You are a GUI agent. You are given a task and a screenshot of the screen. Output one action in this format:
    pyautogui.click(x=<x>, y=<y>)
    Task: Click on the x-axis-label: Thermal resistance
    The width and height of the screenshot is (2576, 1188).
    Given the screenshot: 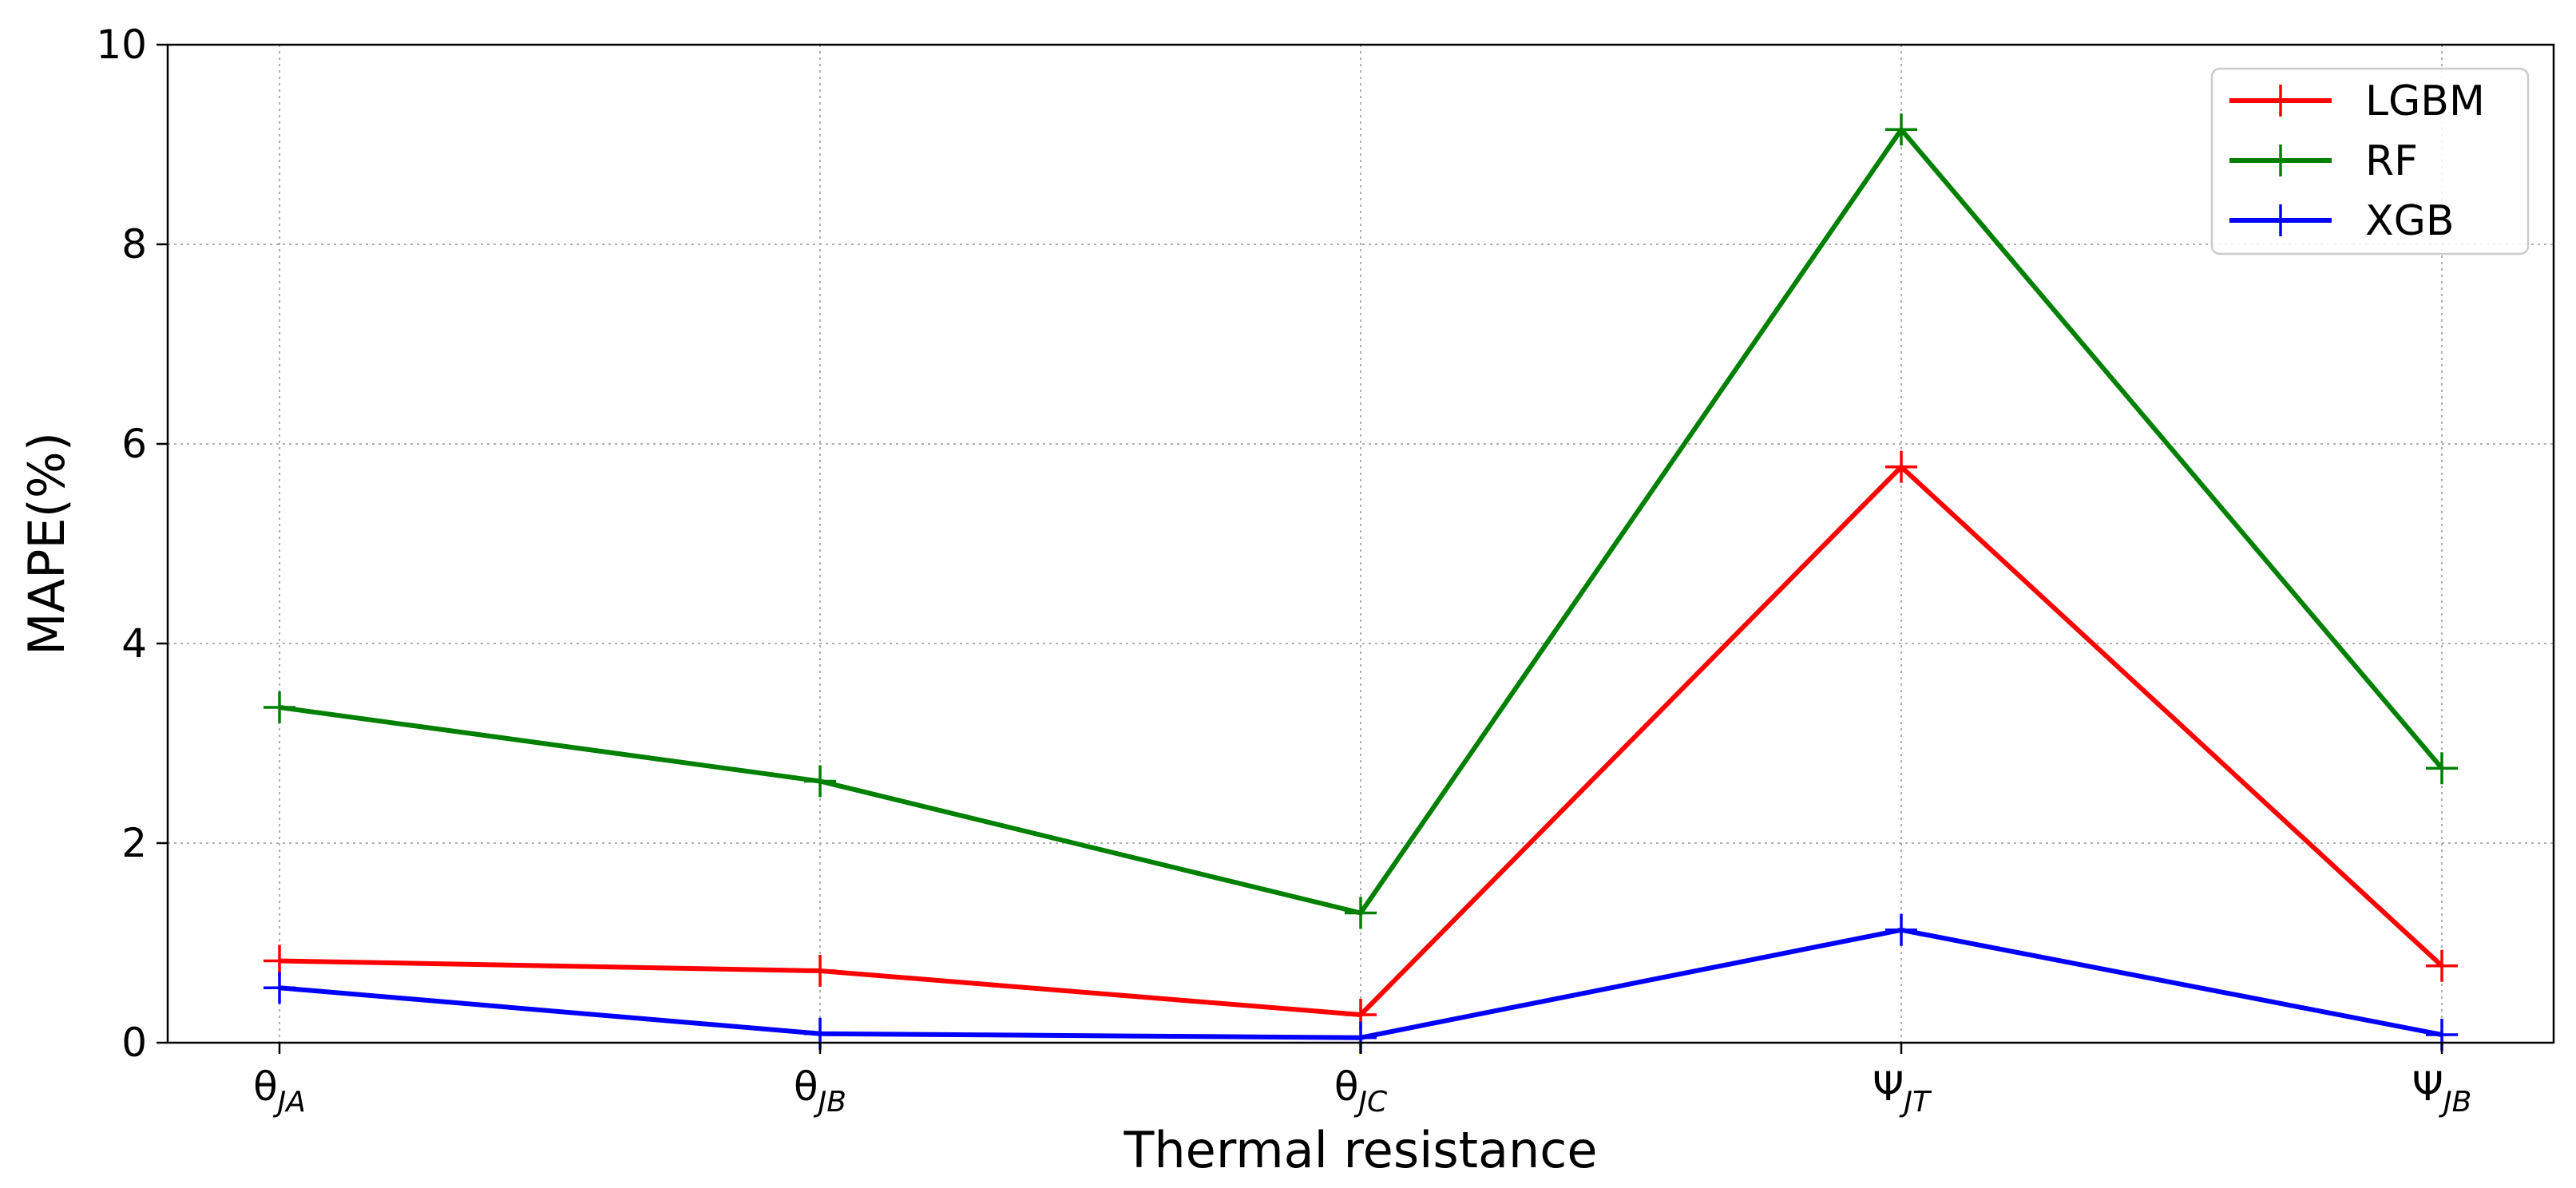 What is the action you would take?
    pyautogui.click(x=1361, y=1150)
    